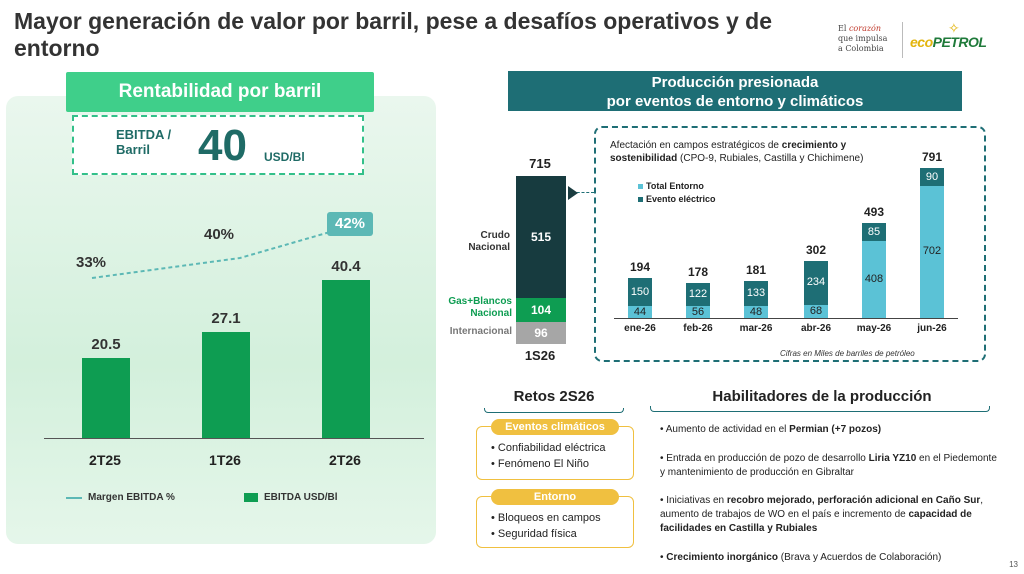 Image resolution: width=1024 pixels, height=574 pixels. Describe the element at coordinates (756, 293) in the screenshot. I see `bar-evento-electrico-mar-26: 133` at that location.